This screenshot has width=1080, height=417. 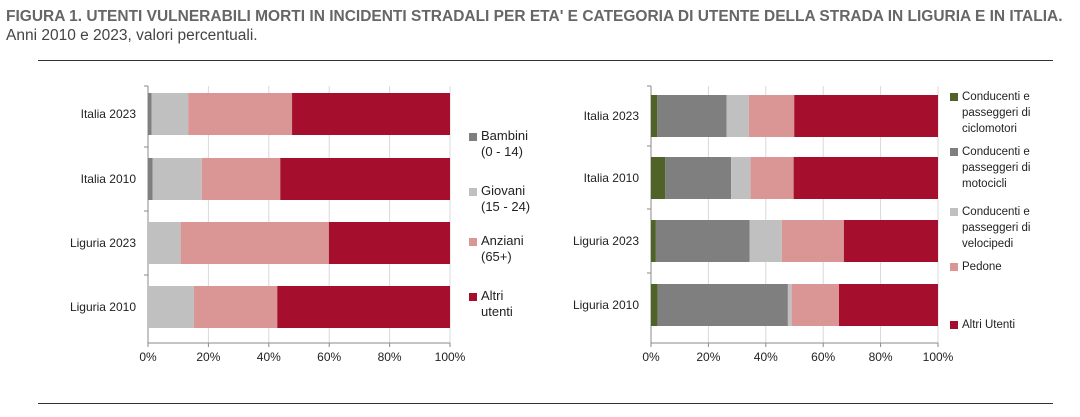 What do you see at coordinates (987, 244) in the screenshot?
I see `legend-label: velocipedi` at bounding box center [987, 244].